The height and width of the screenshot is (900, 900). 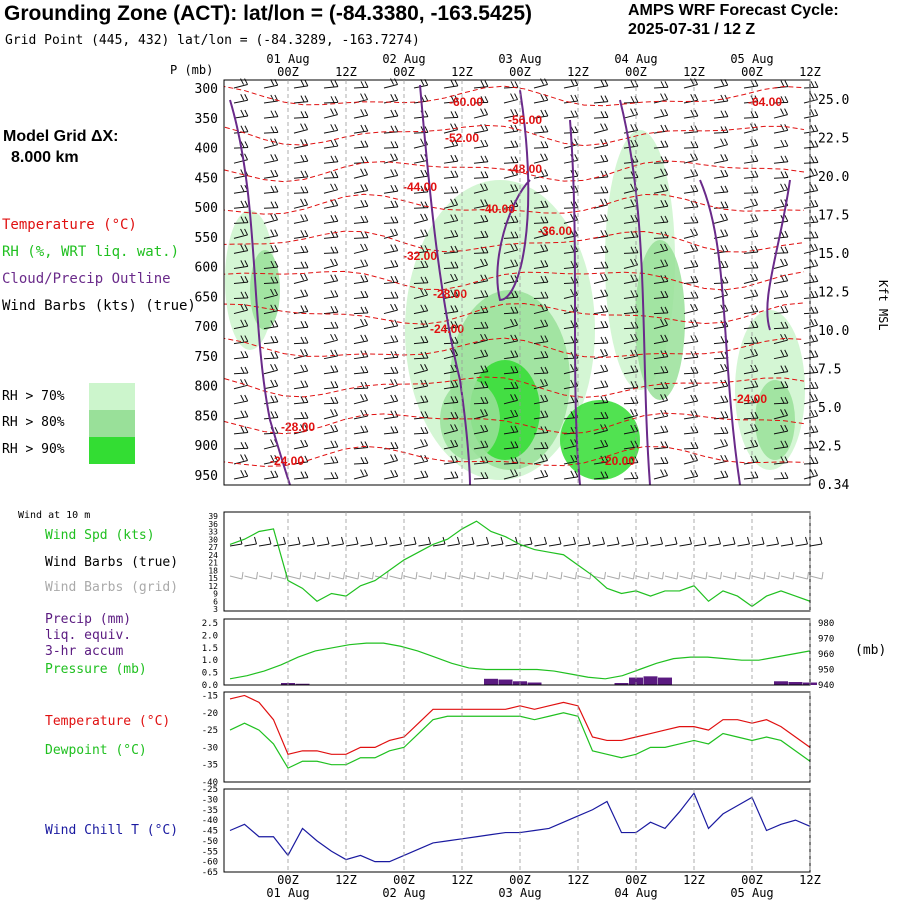 What do you see at coordinates (210, 686) in the screenshot?
I see `precip-tick-label: 0.0` at bounding box center [210, 686].